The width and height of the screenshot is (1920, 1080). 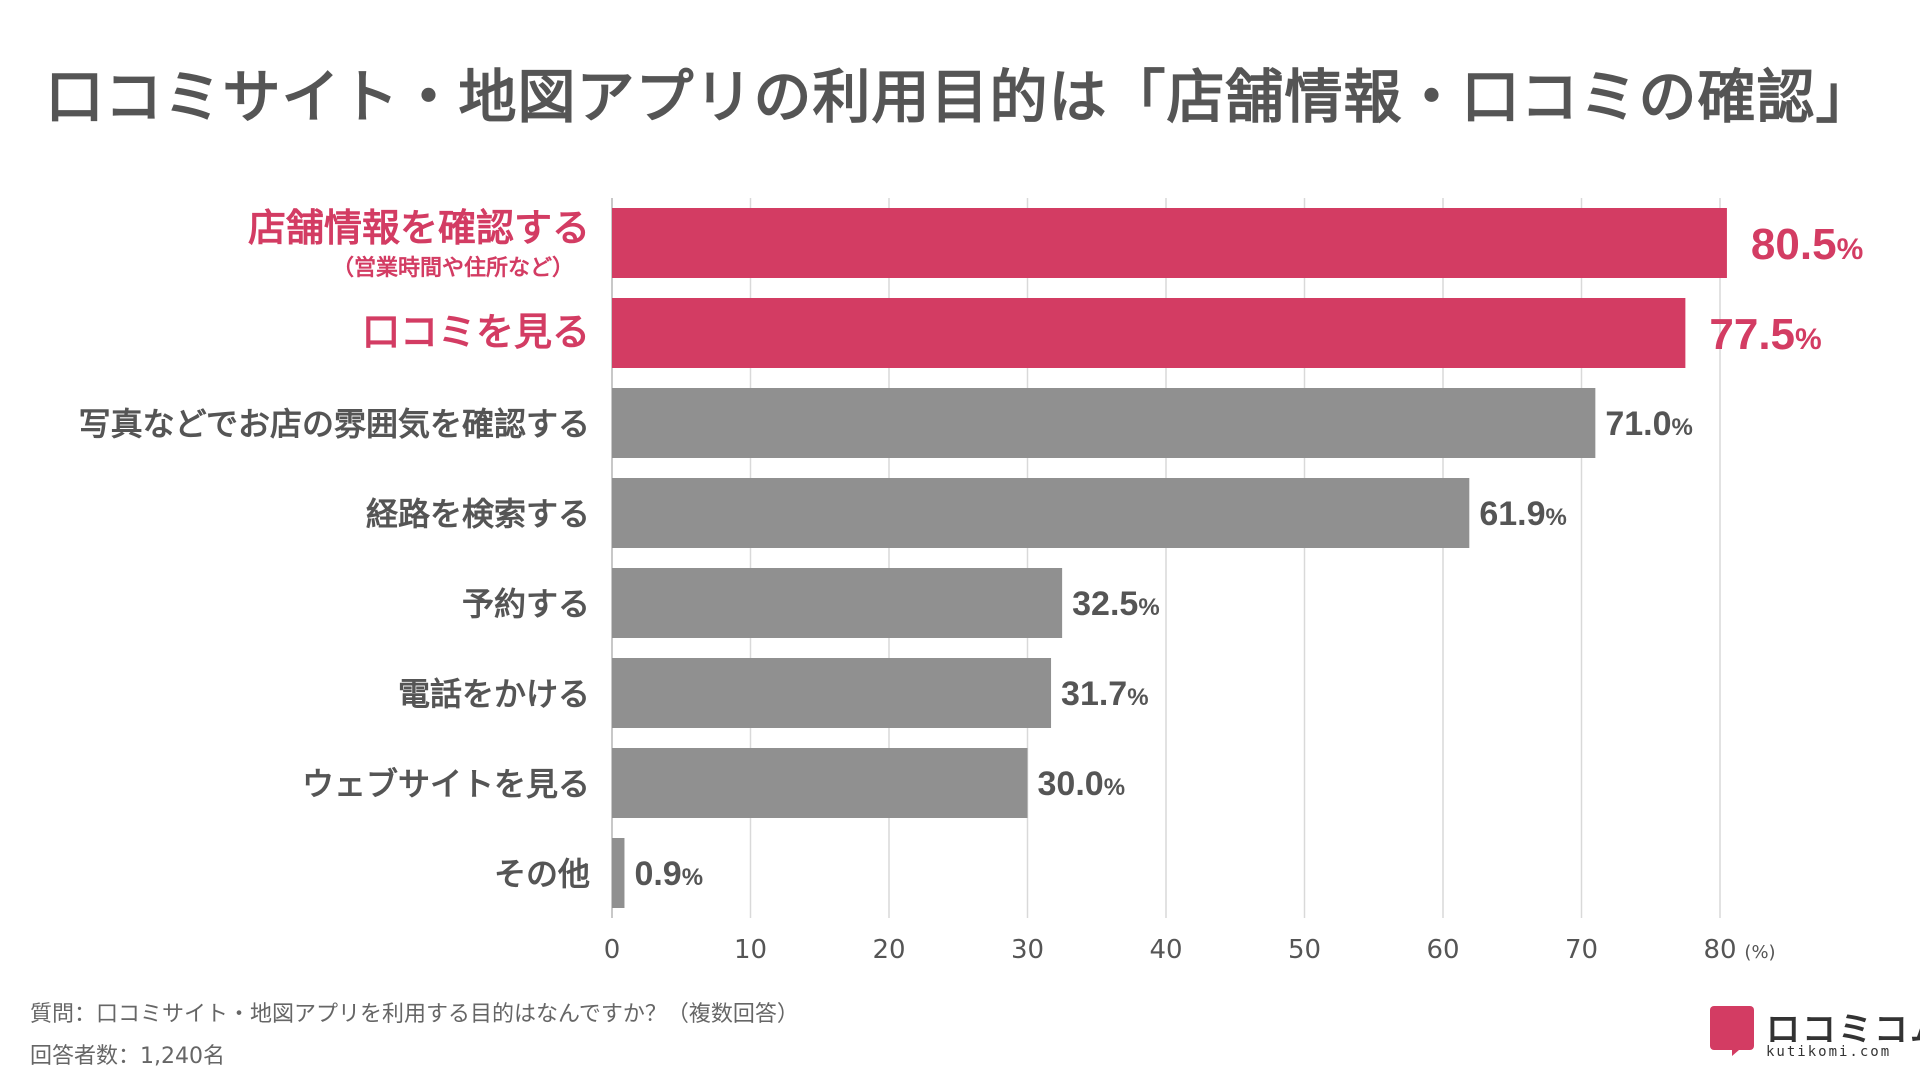 What do you see at coordinates (1829, 1052) in the screenshot?
I see `logo-url: kutikomi.com` at bounding box center [1829, 1052].